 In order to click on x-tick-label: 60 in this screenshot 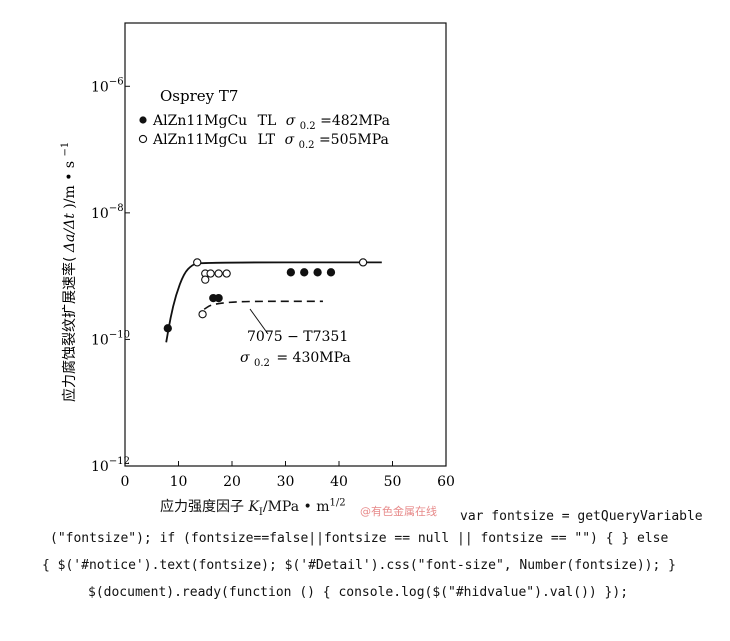, I will do `click(446, 482)`.